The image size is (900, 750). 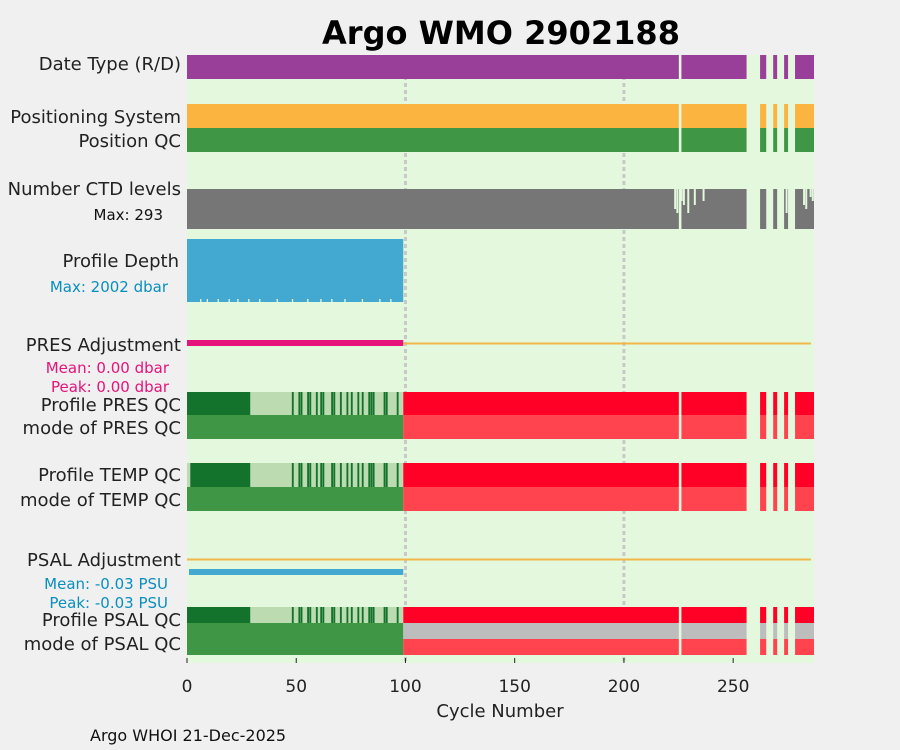 What do you see at coordinates (94, 189) in the screenshot?
I see `row-label-ctd-levels: Number CTD levels` at bounding box center [94, 189].